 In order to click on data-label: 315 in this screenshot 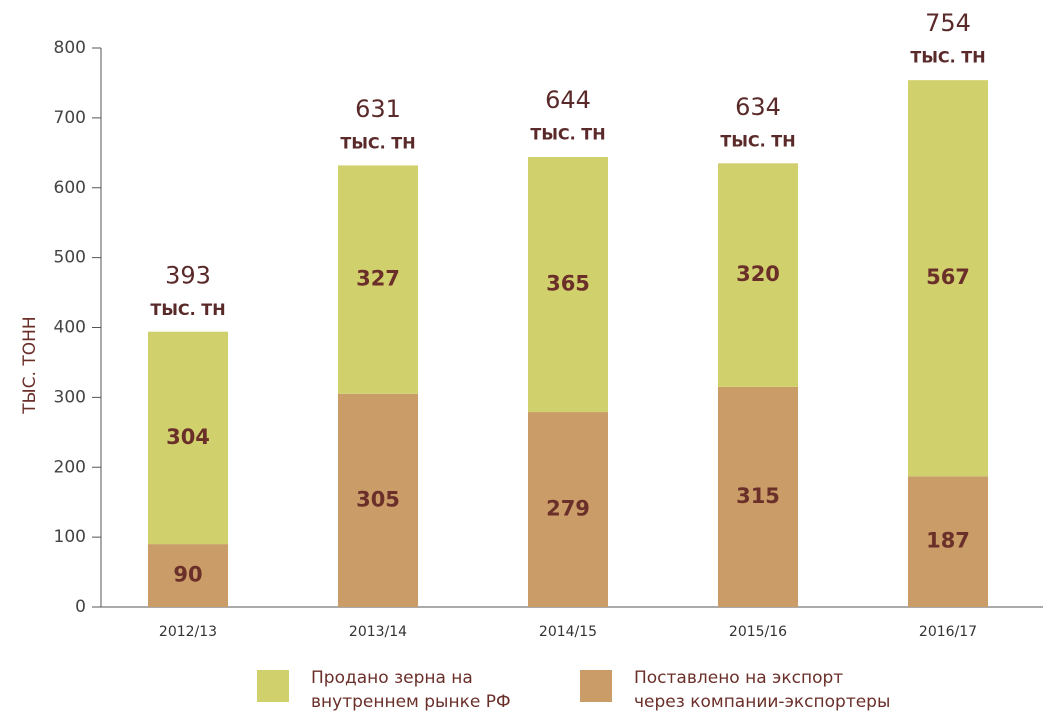, I will do `click(758, 496)`.